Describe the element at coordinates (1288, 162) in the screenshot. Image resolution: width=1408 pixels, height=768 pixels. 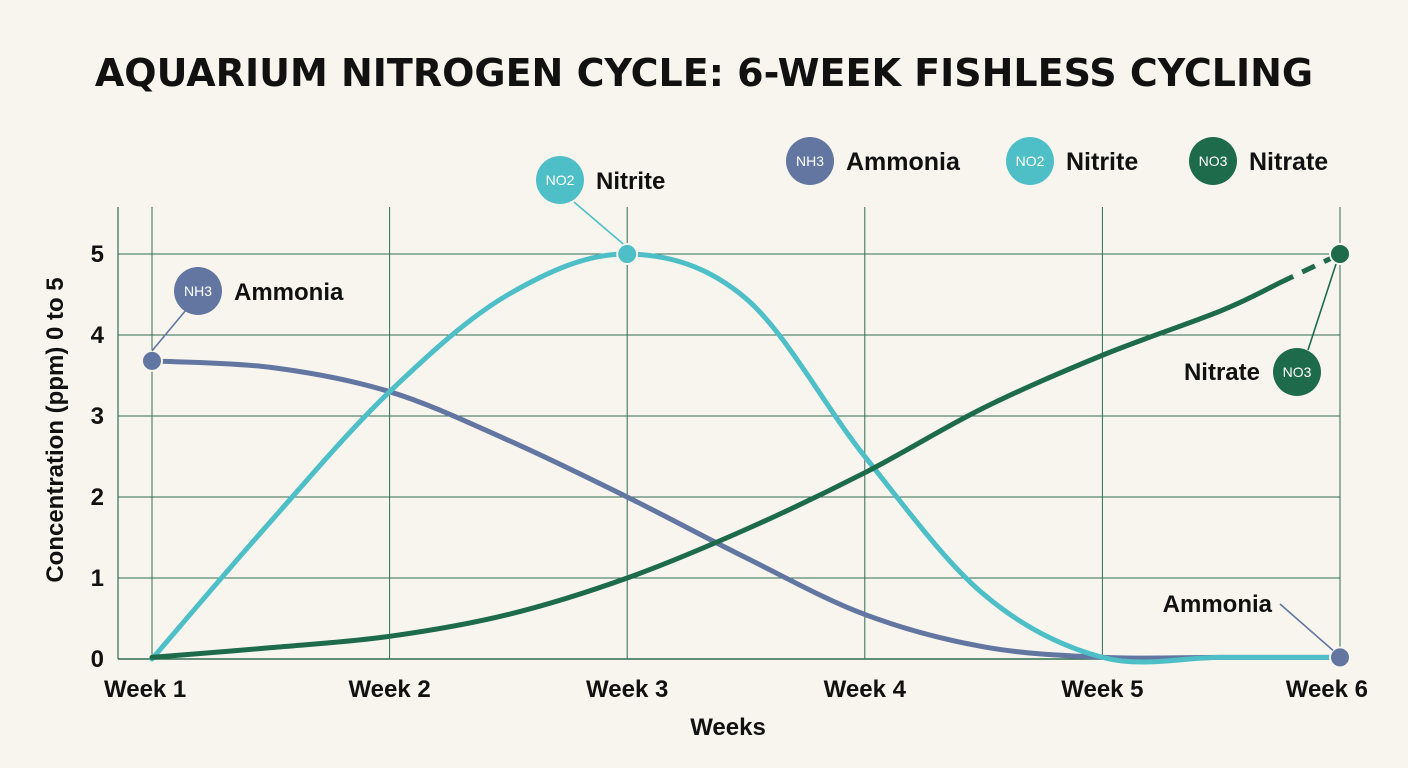
I see `legend-label: Nitrate` at that location.